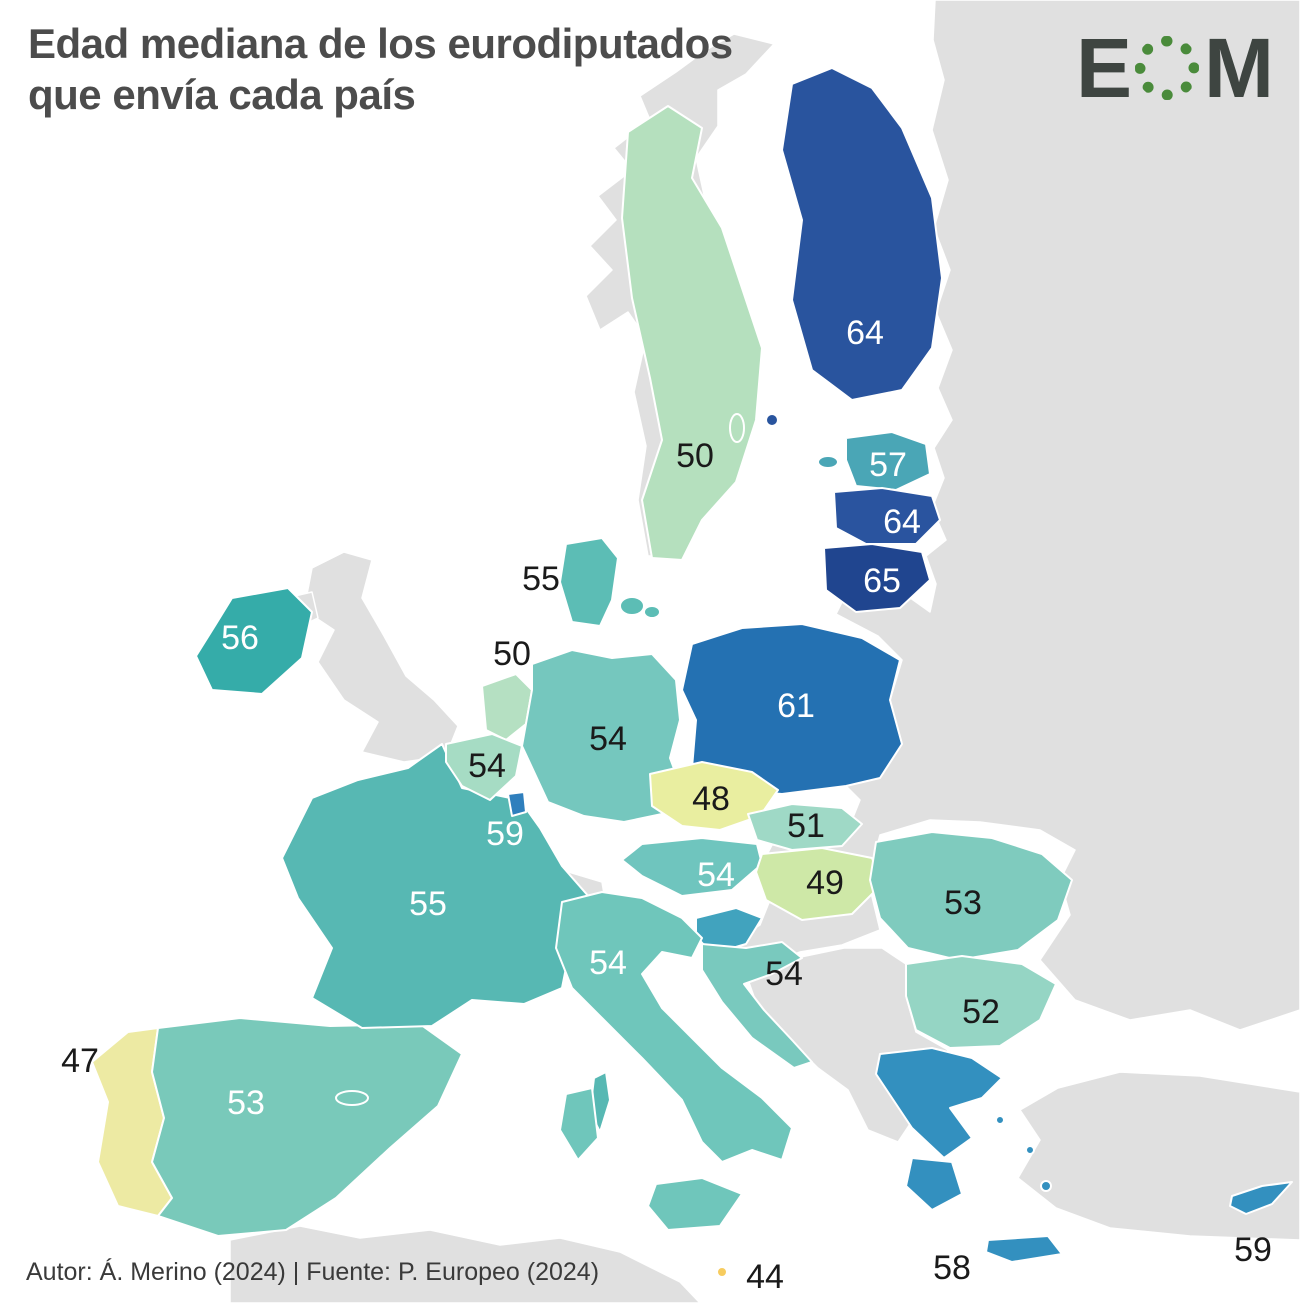  Describe the element at coordinates (695, 456) in the screenshot. I see `value-label-sweden: 50` at that location.